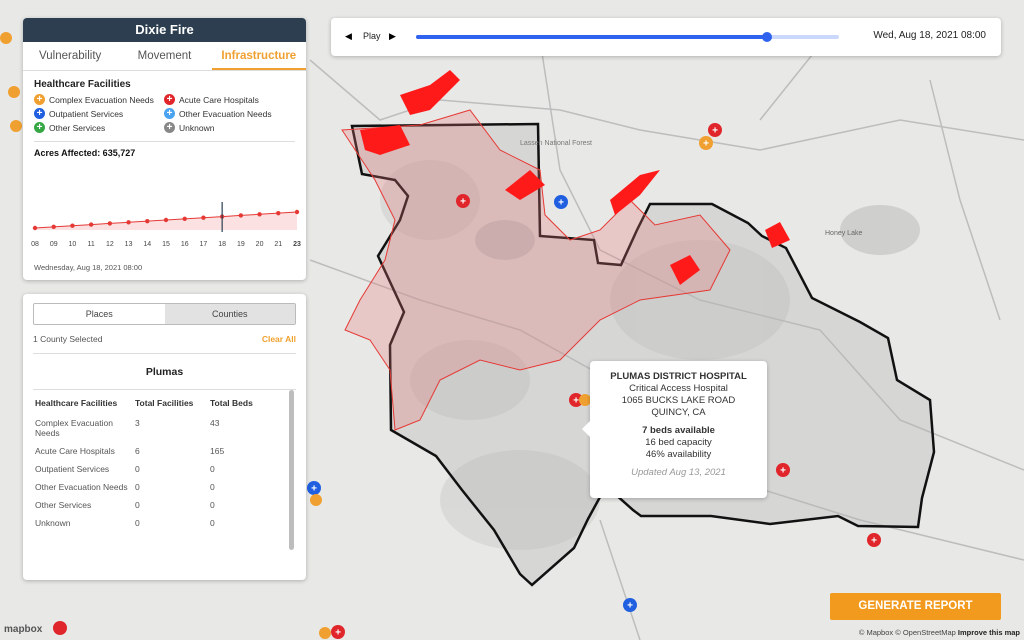 This screenshot has width=1024, height=640. I want to click on fire-title: Dixie Fire, so click(164, 30).